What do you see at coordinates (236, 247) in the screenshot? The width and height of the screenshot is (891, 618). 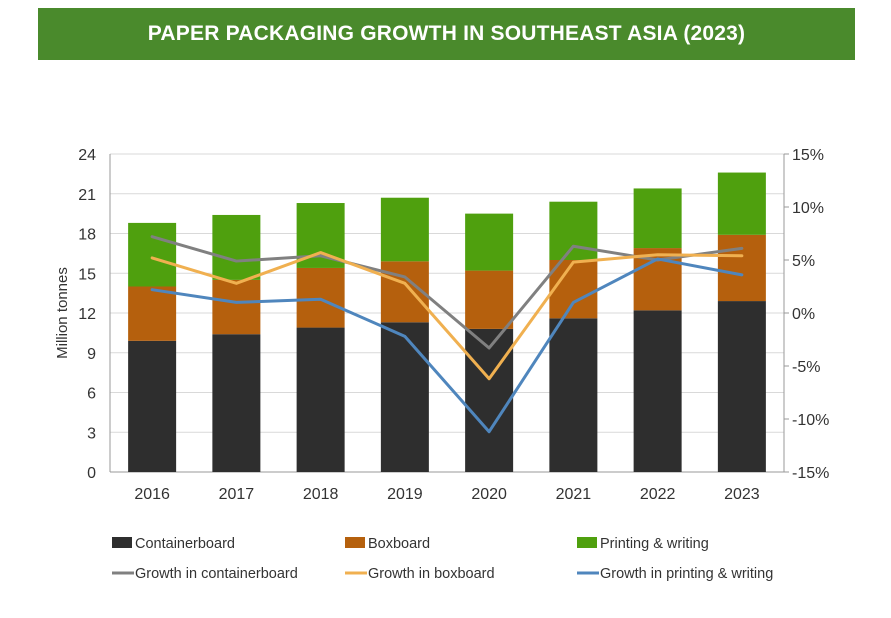 I see `bar-printing-writing-2017` at bounding box center [236, 247].